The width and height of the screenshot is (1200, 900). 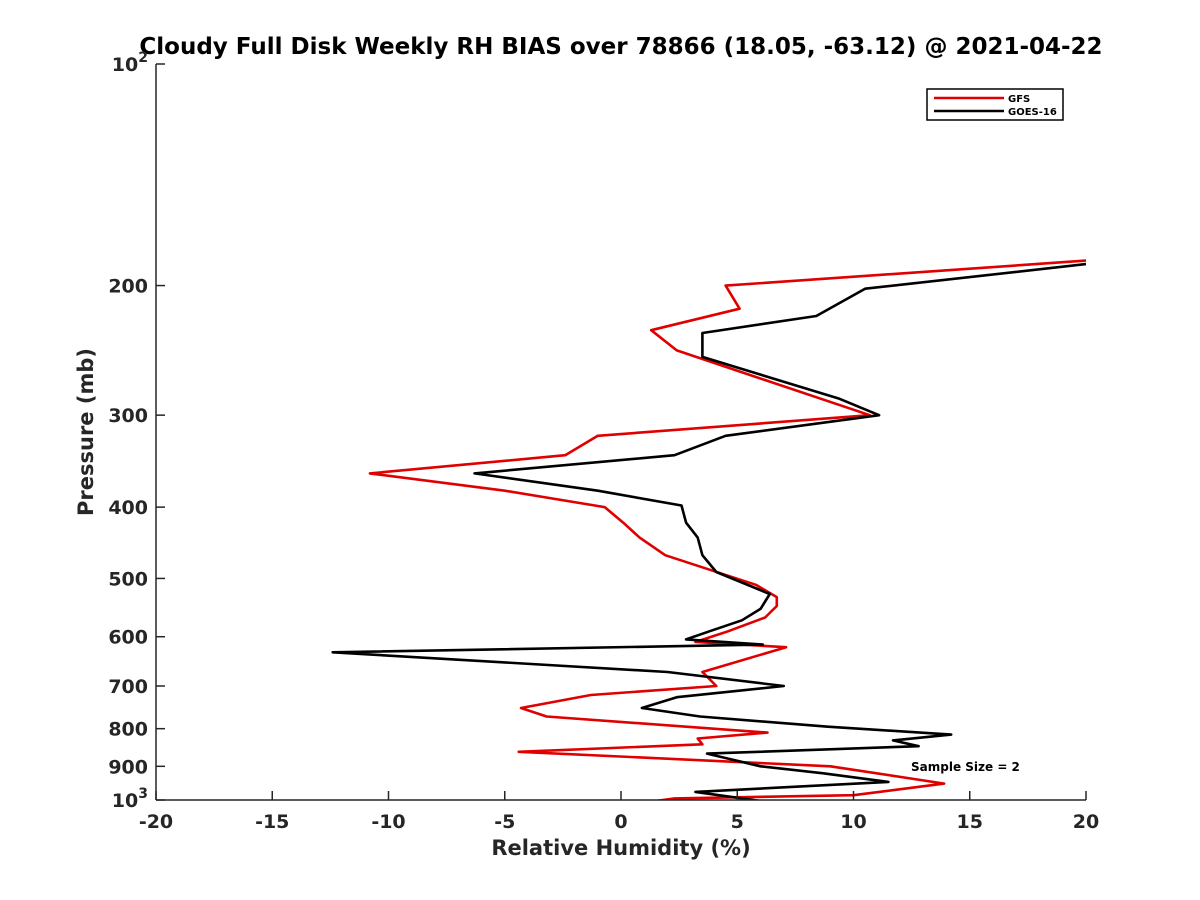 What do you see at coordinates (128, 287) in the screenshot?
I see `y-tick-label: 200` at bounding box center [128, 287].